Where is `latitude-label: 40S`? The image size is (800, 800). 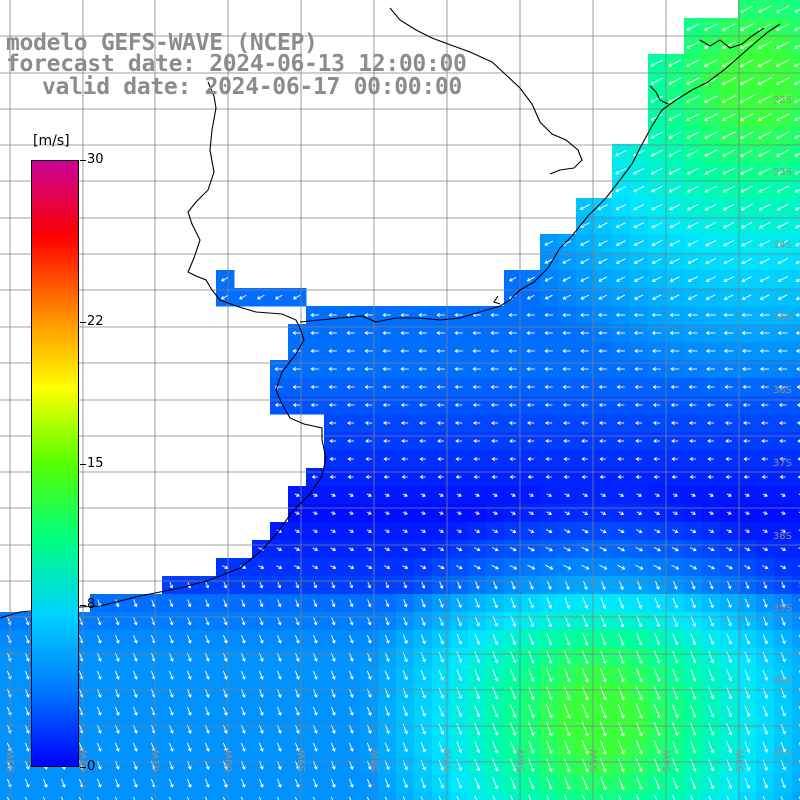 latitude-label: 40S is located at coordinates (782, 681).